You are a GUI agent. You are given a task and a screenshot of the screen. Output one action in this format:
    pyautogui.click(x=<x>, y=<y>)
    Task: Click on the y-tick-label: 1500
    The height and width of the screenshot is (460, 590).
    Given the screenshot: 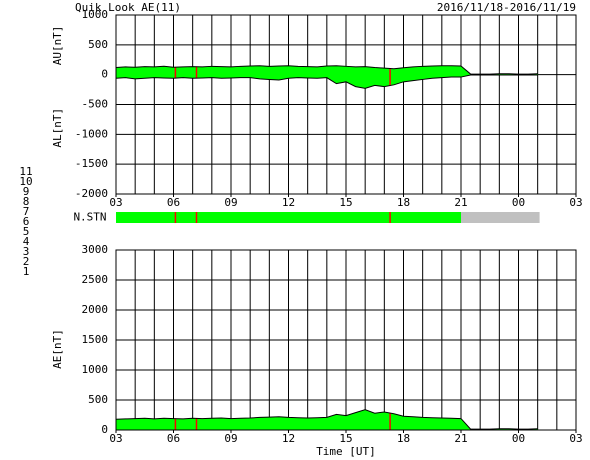 What is the action you would take?
    pyautogui.click(x=95, y=339)
    